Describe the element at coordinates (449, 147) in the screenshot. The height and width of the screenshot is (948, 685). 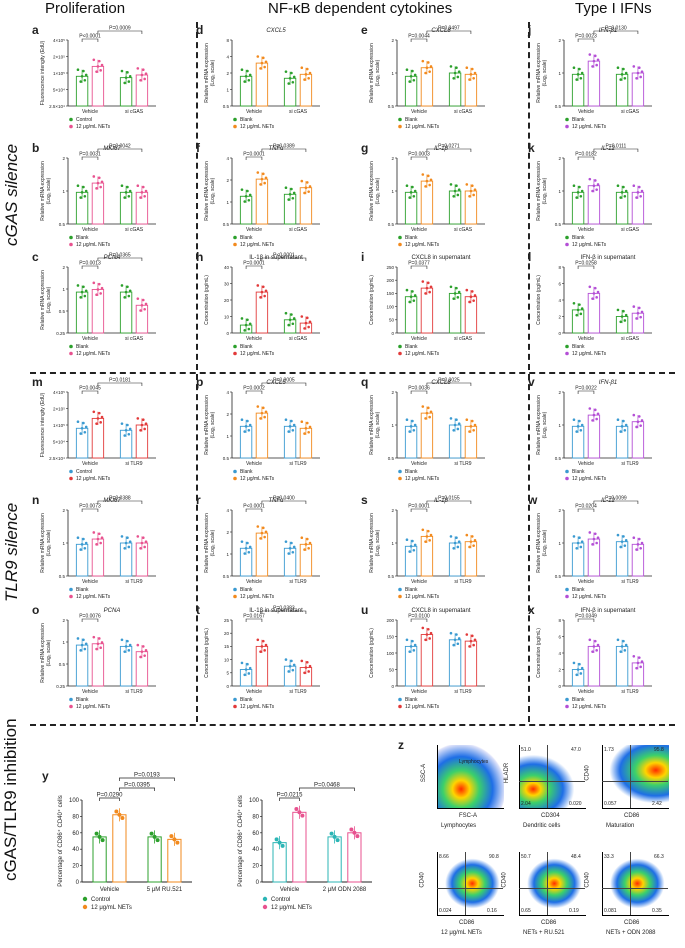
I see `p-value: P=0.0271` at that location.